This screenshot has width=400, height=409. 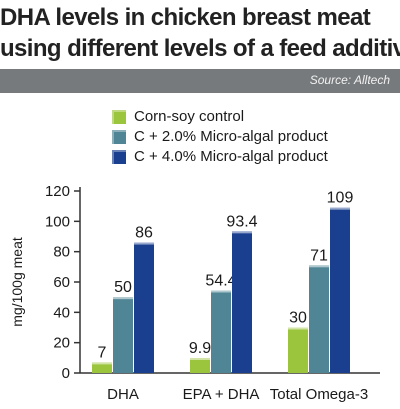 I want to click on bar-dha-c-2-0-micro-algal-product, so click(x=123, y=335).